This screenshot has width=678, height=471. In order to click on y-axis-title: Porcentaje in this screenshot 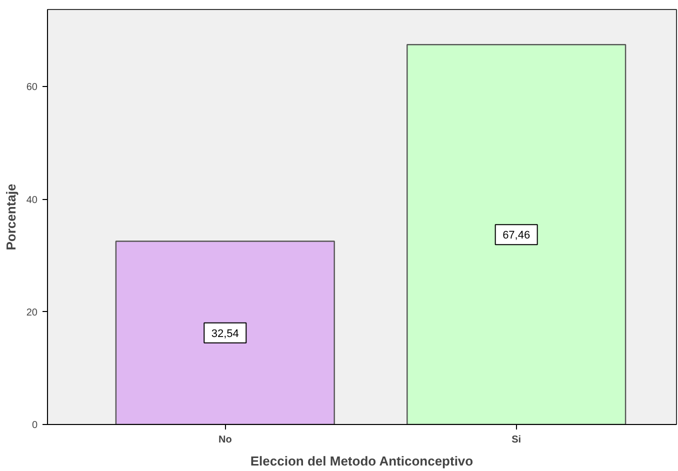, I will do `click(10, 217)`.